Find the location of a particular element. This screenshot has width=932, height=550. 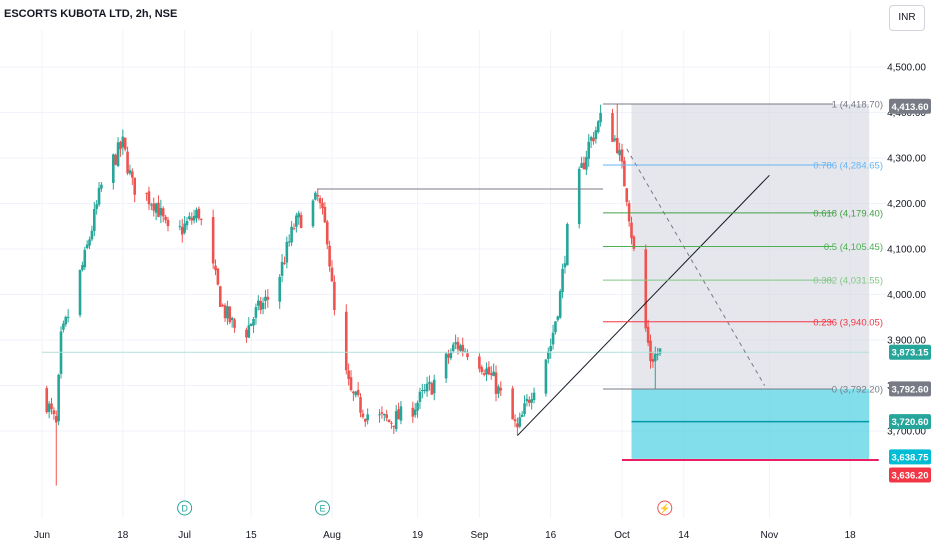

y-tick-label: 4,500.00 is located at coordinates (906, 68).